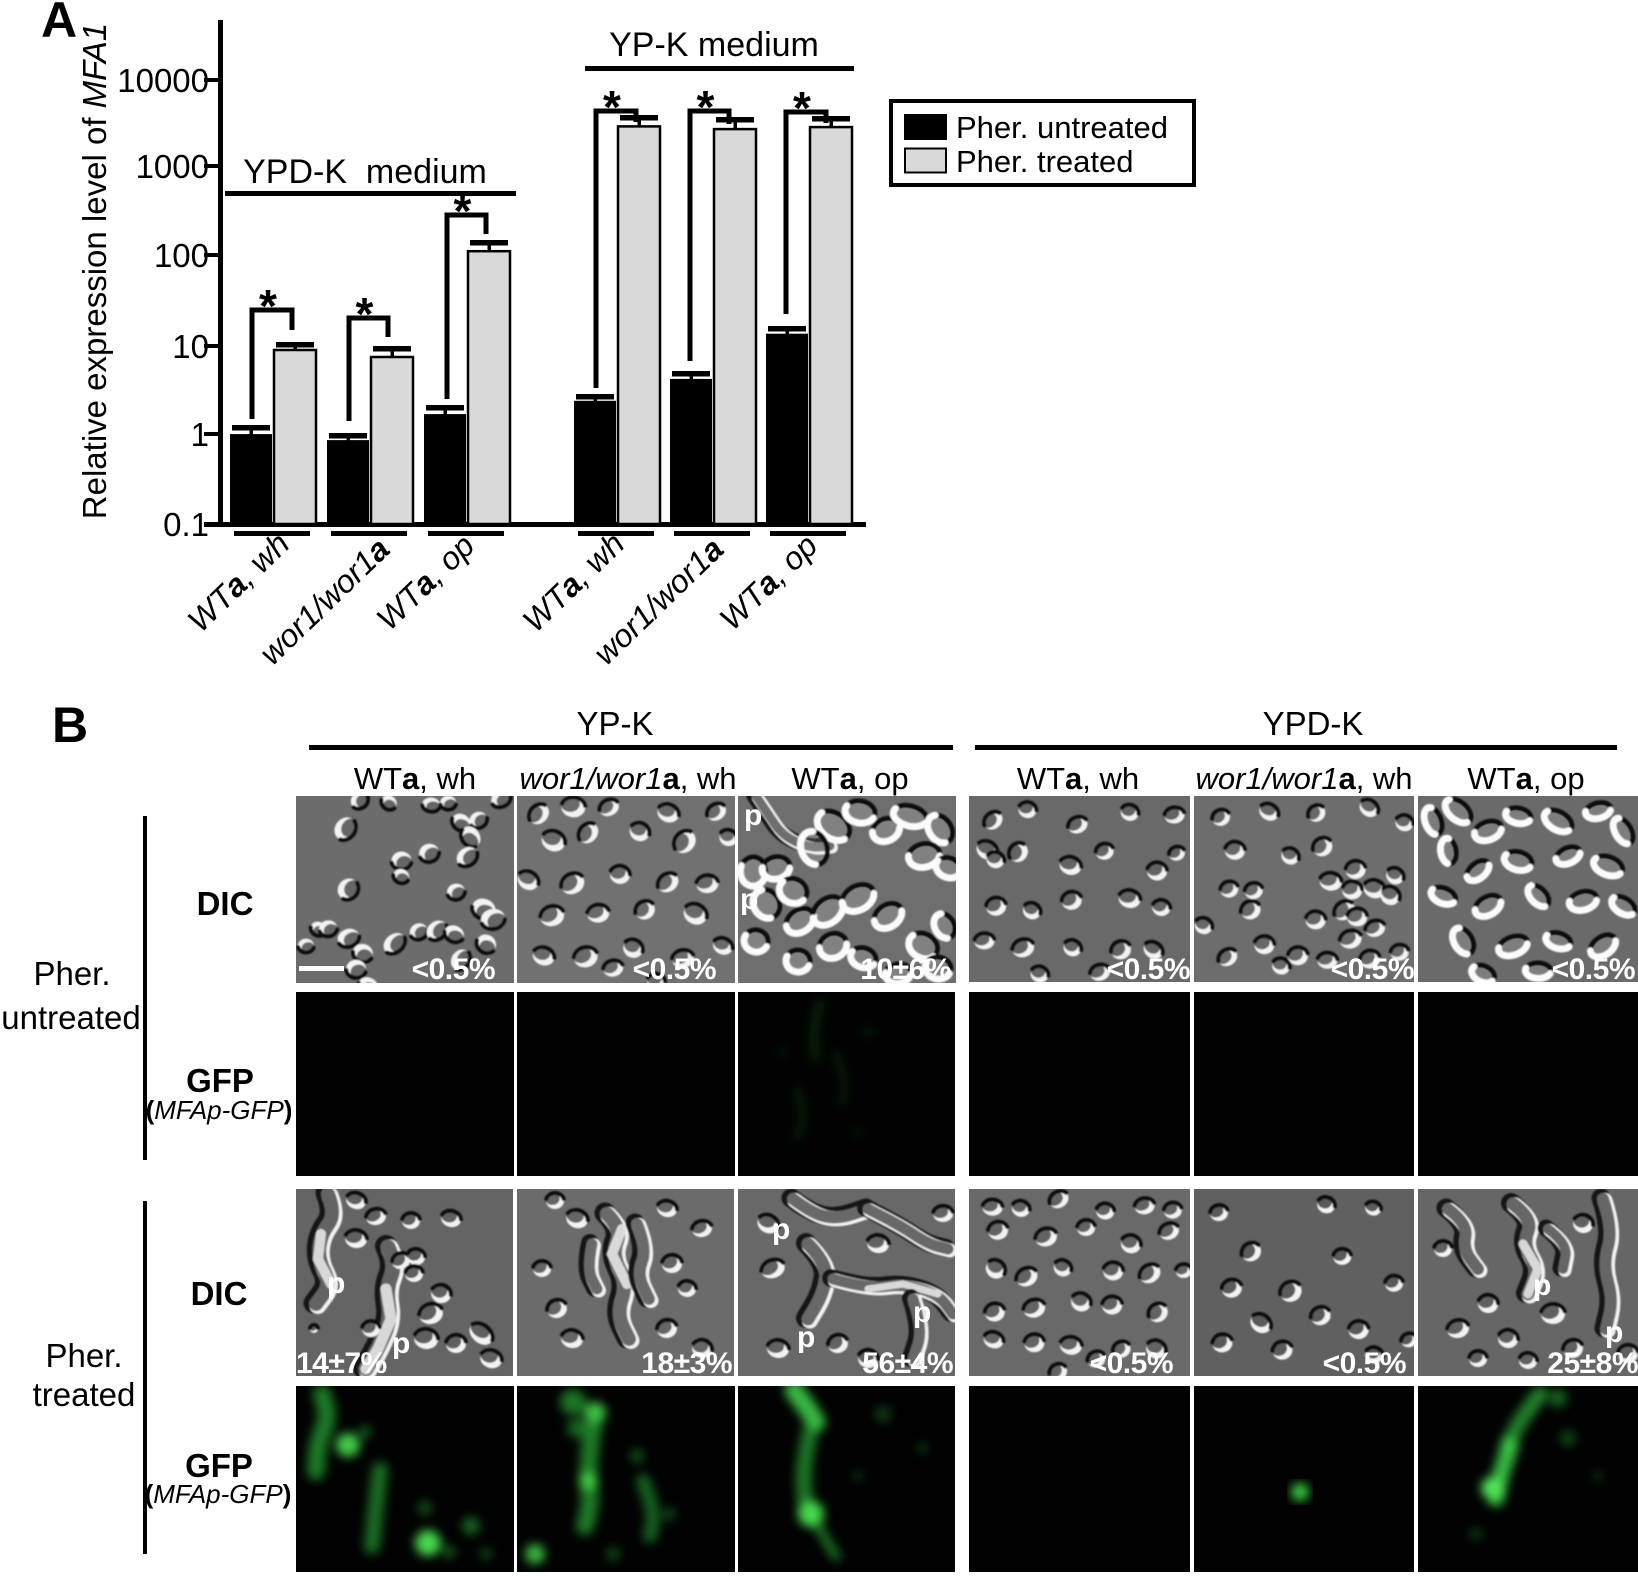 The image size is (1638, 1576). I want to click on svg-text: 100, so click(181, 255).